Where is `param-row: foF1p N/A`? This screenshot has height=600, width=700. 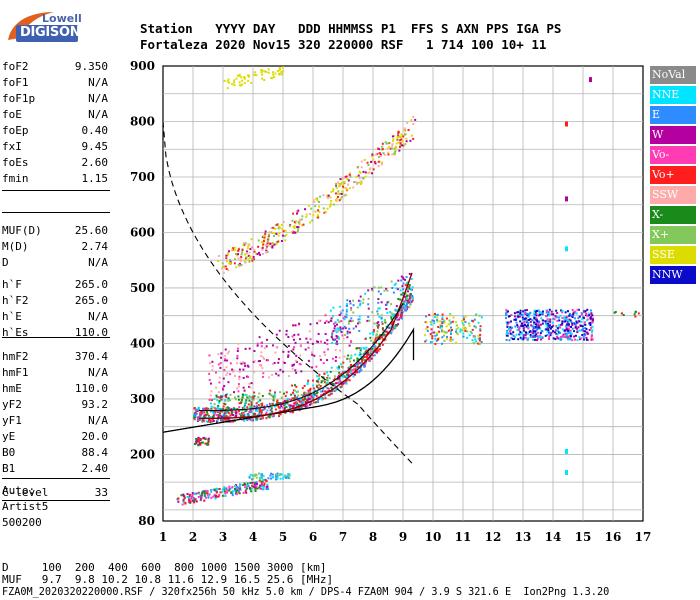
param-row: foF1p N/A is located at coordinates (55, 99).